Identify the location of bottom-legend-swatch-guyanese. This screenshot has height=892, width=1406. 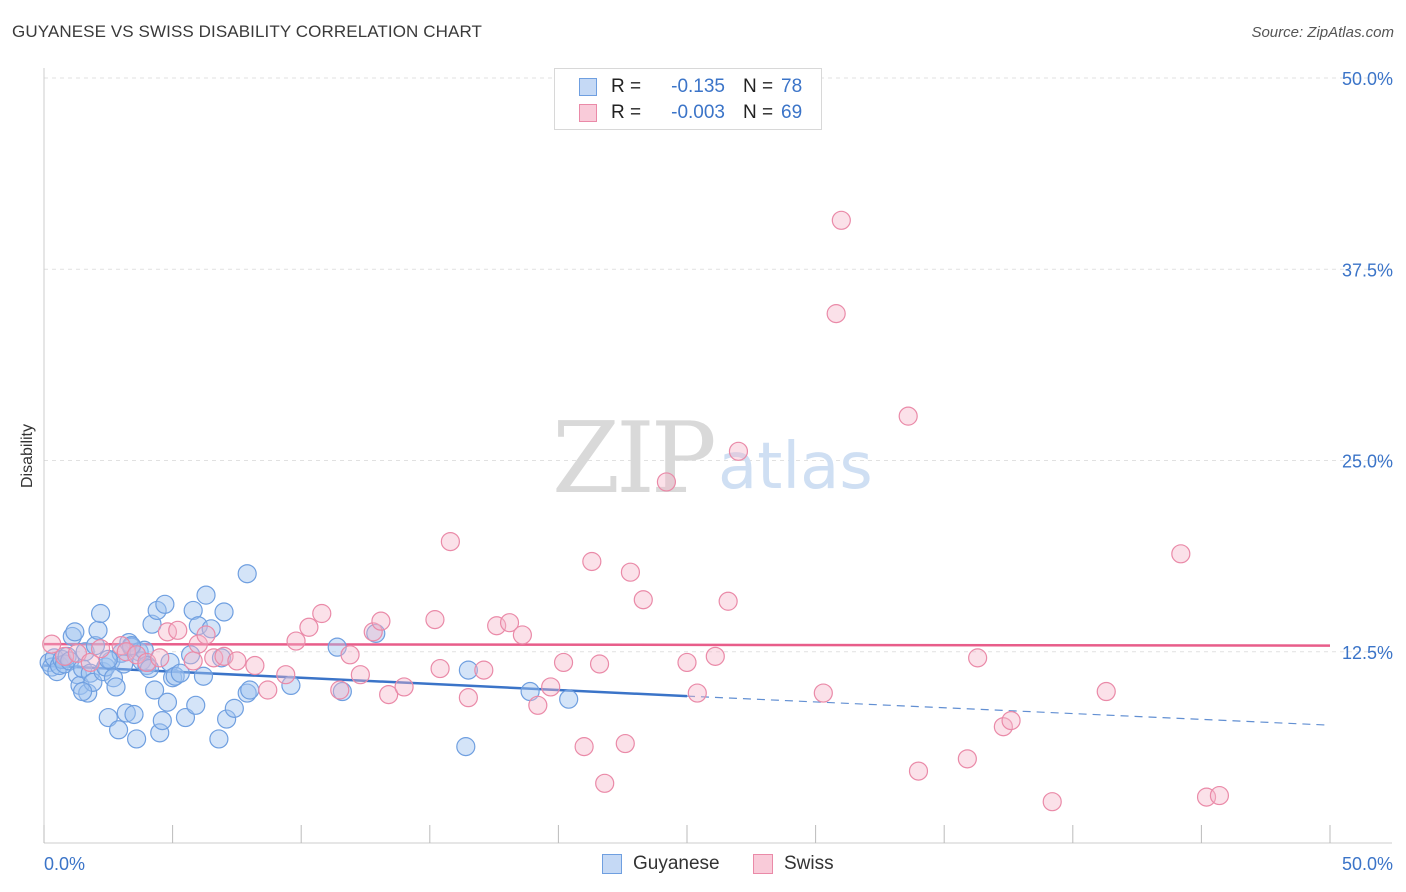
(612, 864).